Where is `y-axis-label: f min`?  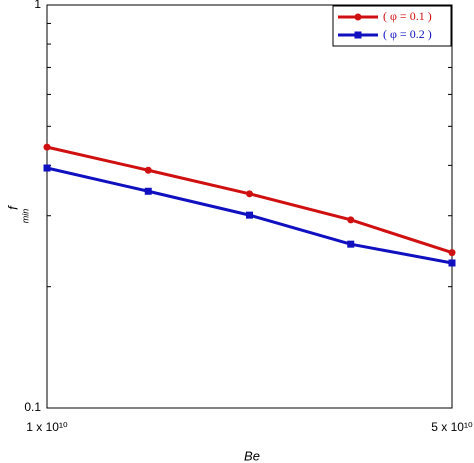
y-axis-label: f min is located at coordinates (17, 214).